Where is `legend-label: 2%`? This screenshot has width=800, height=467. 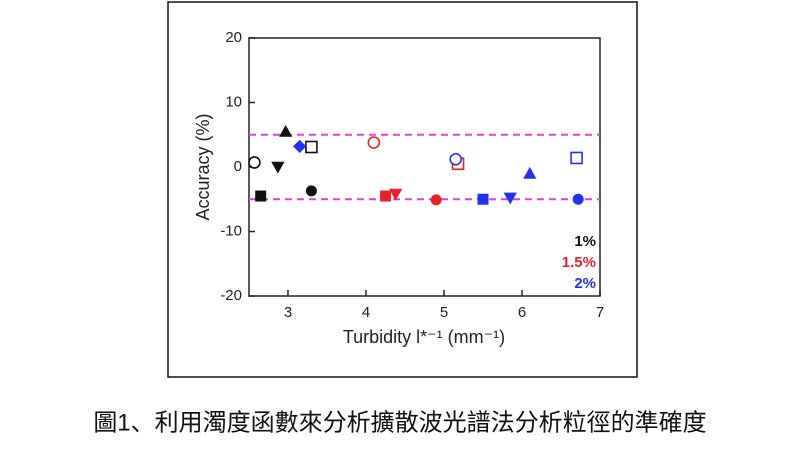 legend-label: 2% is located at coordinates (585, 283).